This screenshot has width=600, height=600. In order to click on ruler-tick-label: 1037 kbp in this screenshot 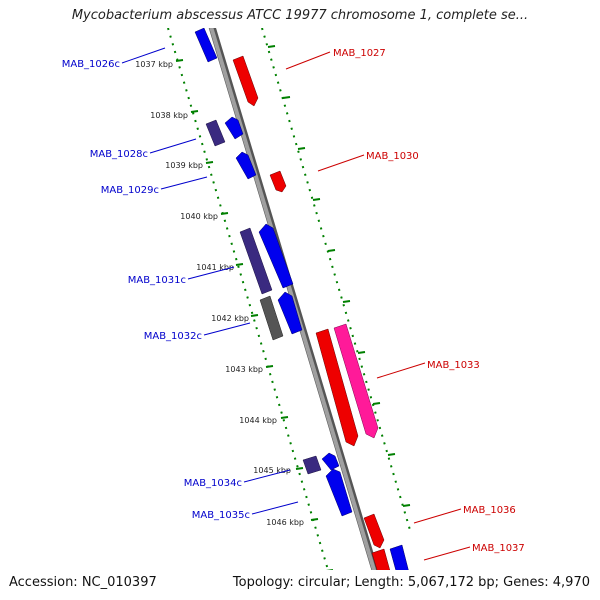, I will do `click(154, 64)`.